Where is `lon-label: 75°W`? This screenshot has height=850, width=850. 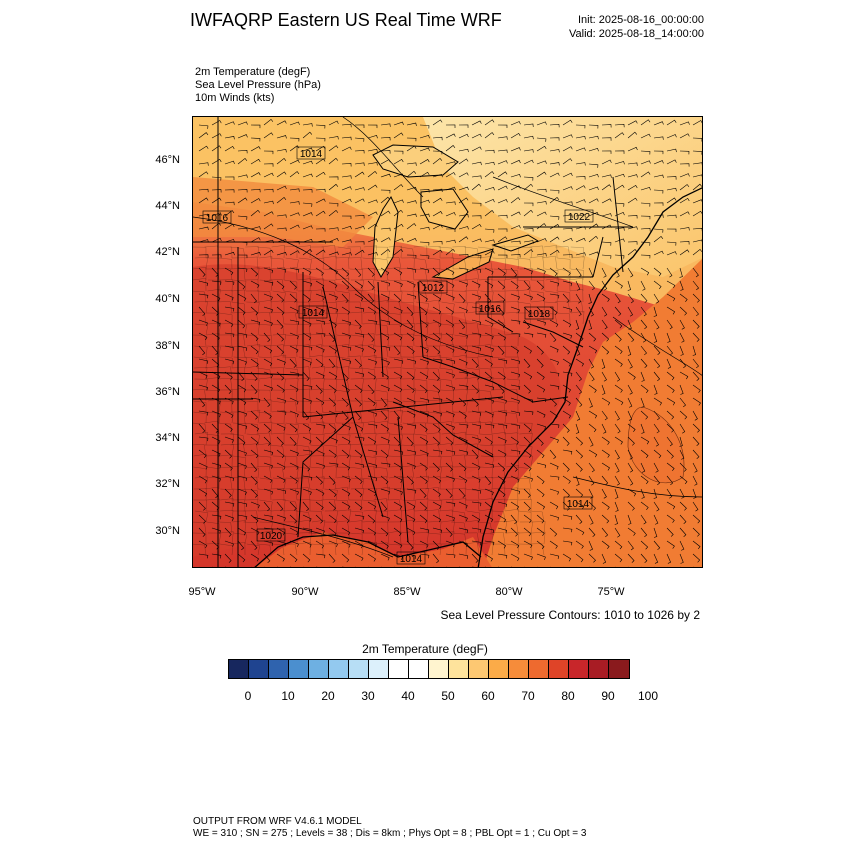
lon-label: 75°W is located at coordinates (611, 592).